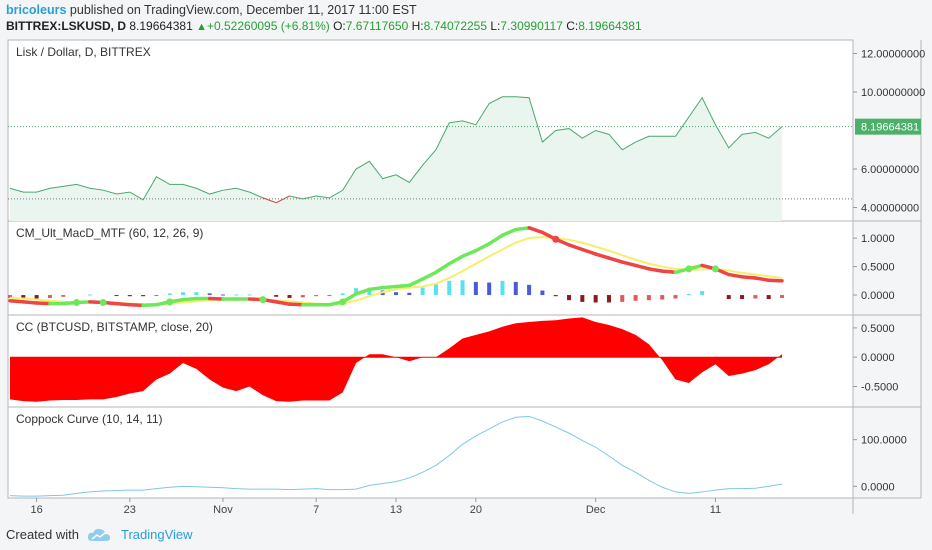 This screenshot has height=550, width=932. What do you see at coordinates (42, 534) in the screenshot?
I see `created-with-text: Created with` at bounding box center [42, 534].